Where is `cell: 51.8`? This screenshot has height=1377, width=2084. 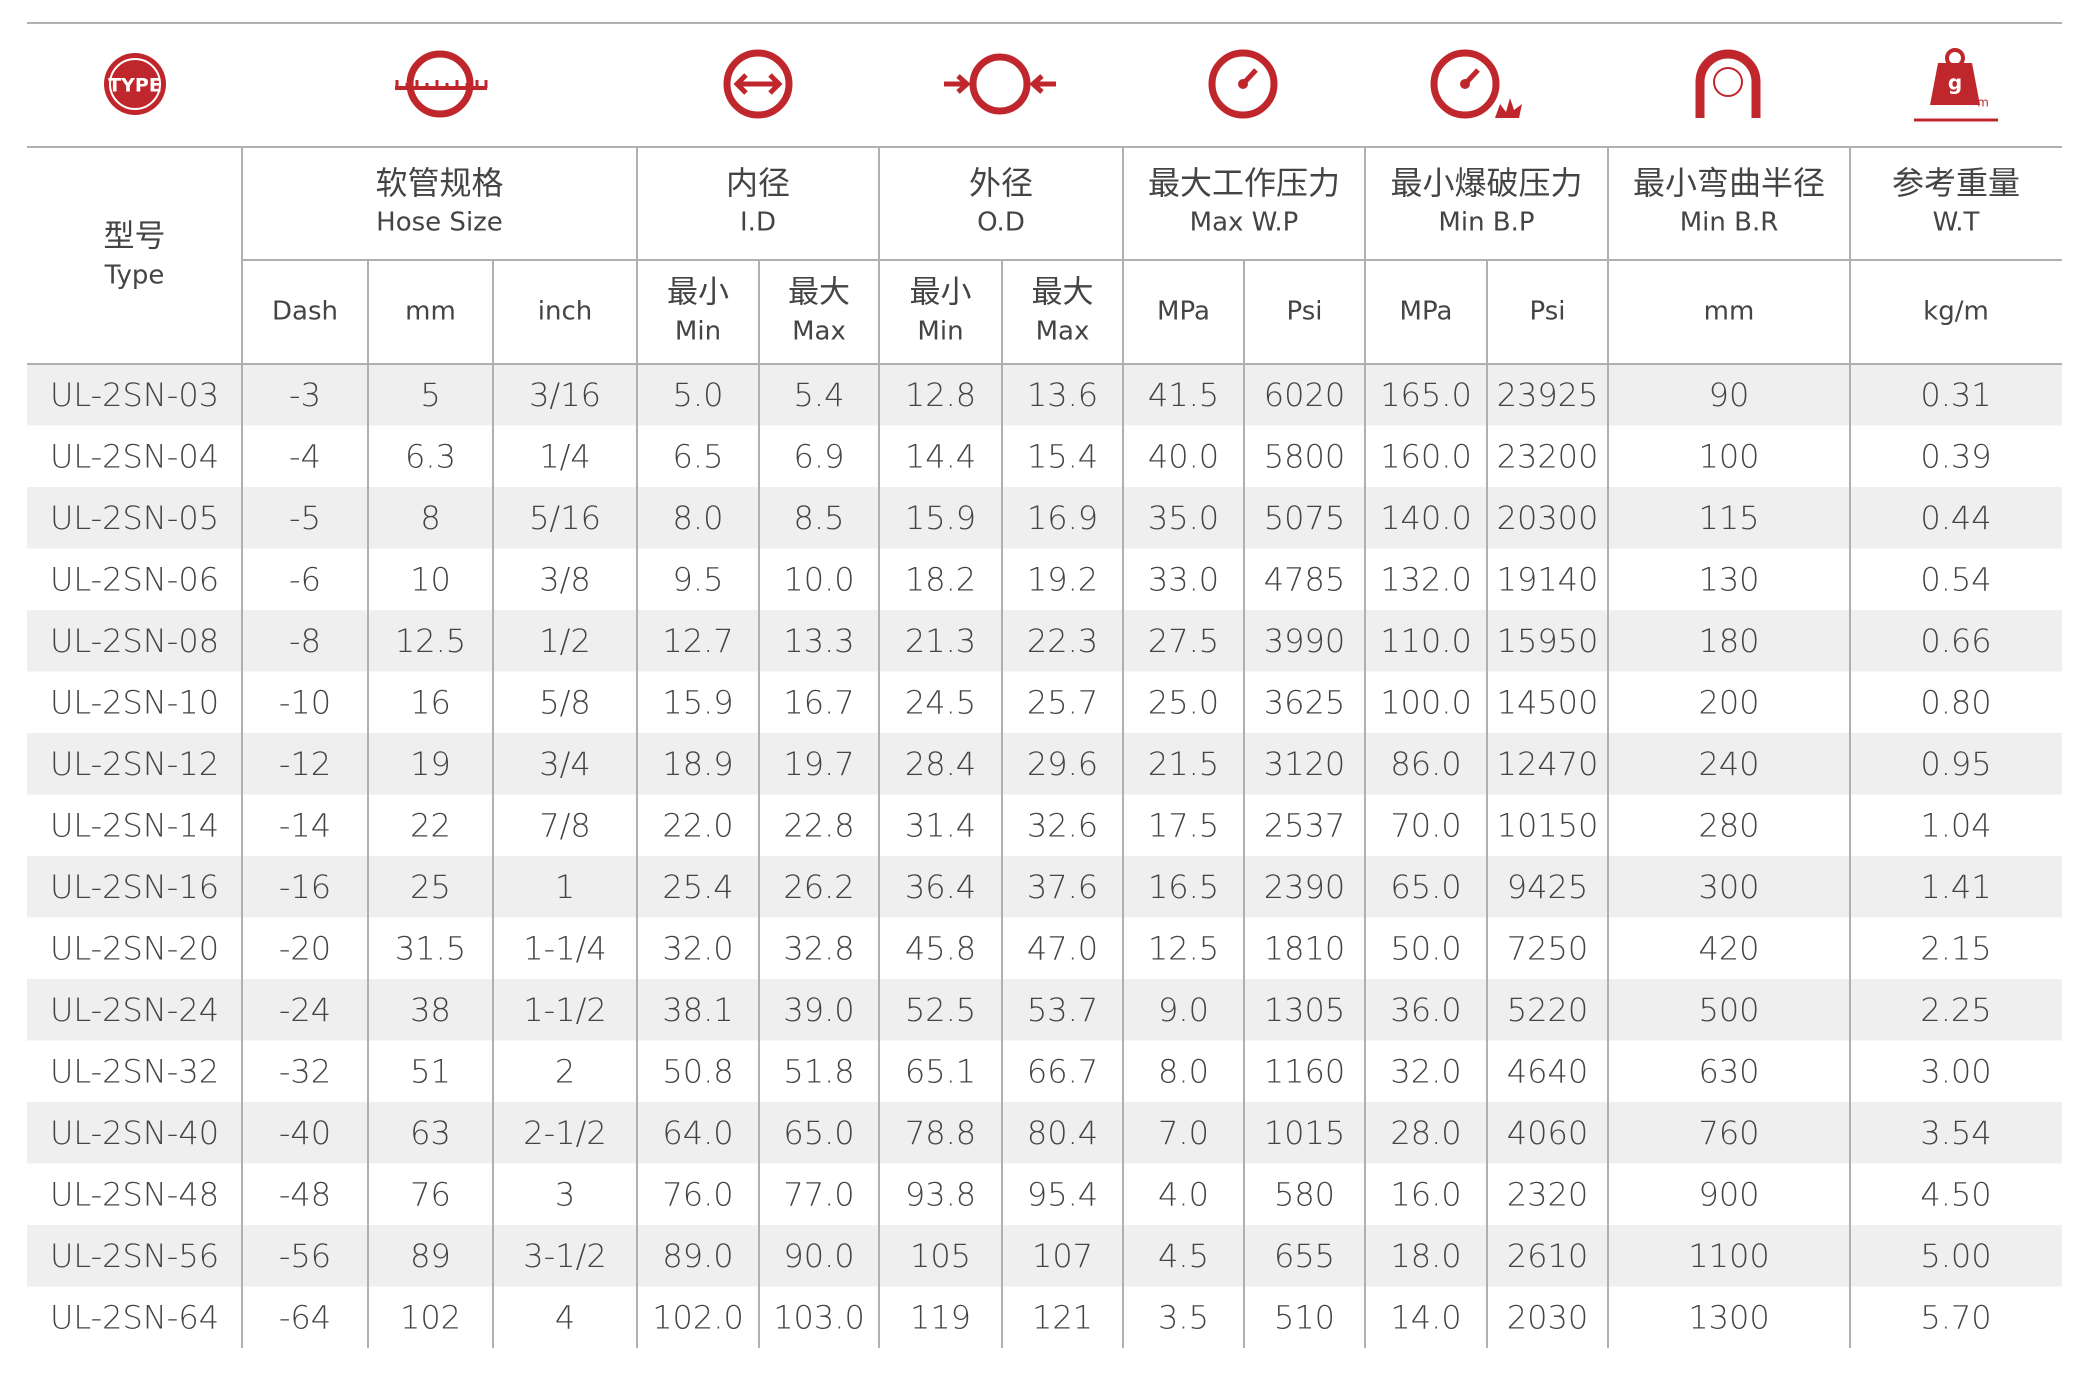 cell: 51.8 is located at coordinates (818, 1071).